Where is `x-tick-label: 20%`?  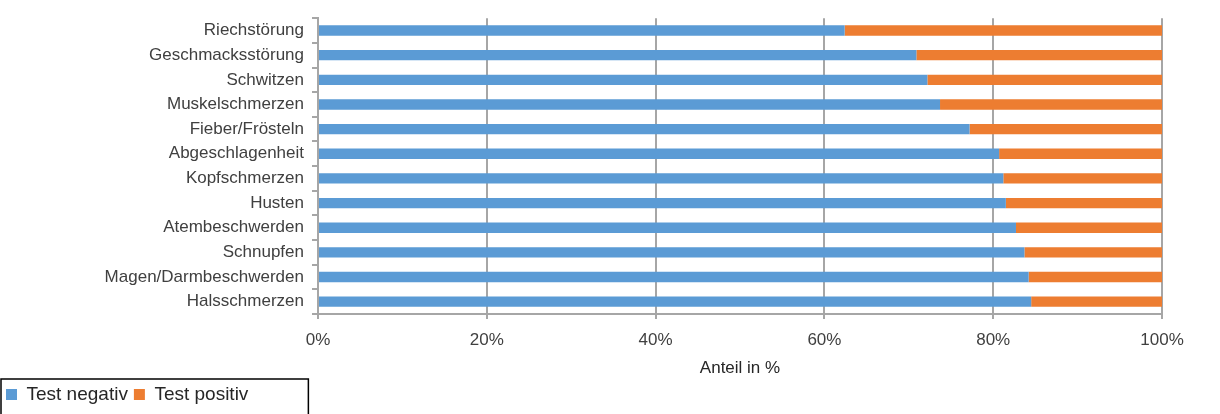 x-tick-label: 20% is located at coordinates (486, 339).